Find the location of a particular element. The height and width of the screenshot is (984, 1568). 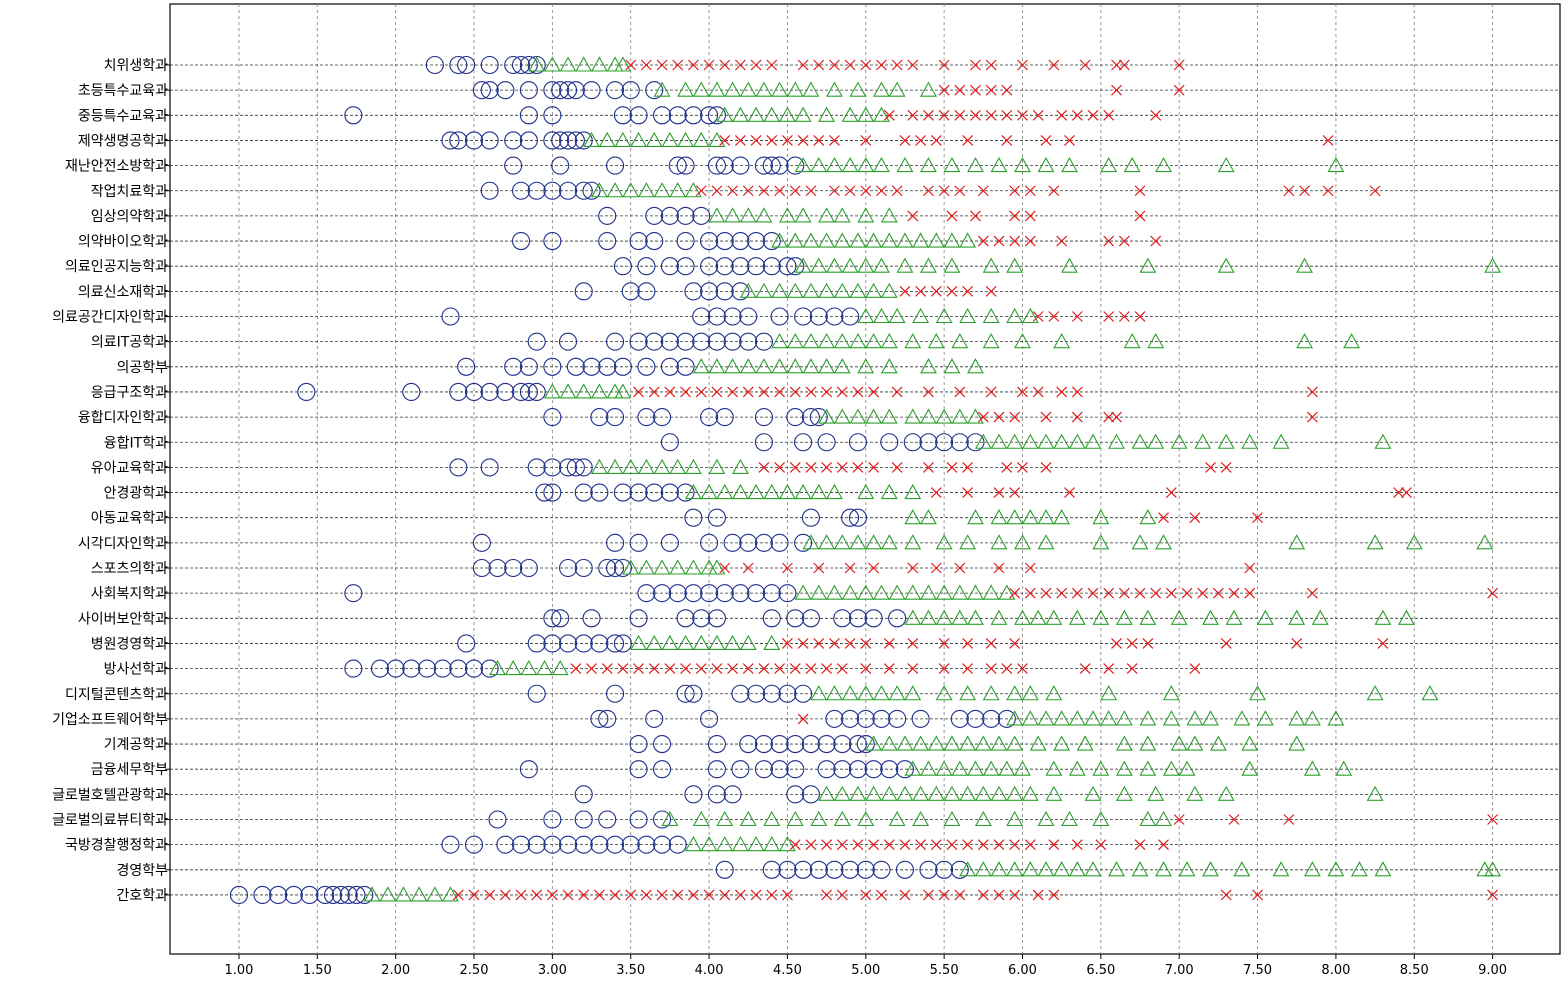

category-label: 안경광학과 is located at coordinates (136, 494).